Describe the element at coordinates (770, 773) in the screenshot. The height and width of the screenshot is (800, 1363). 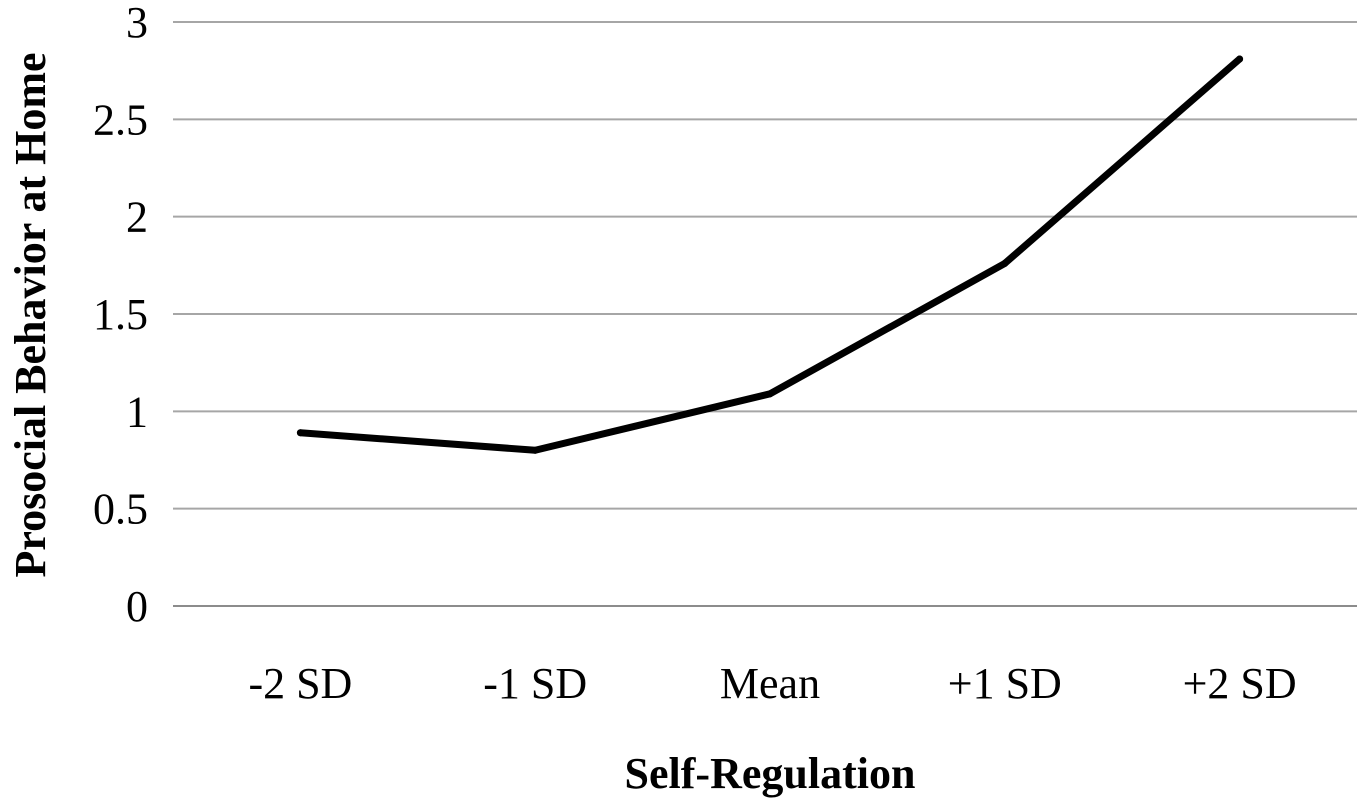
I see `x-axis-title: Self-Regulation` at that location.